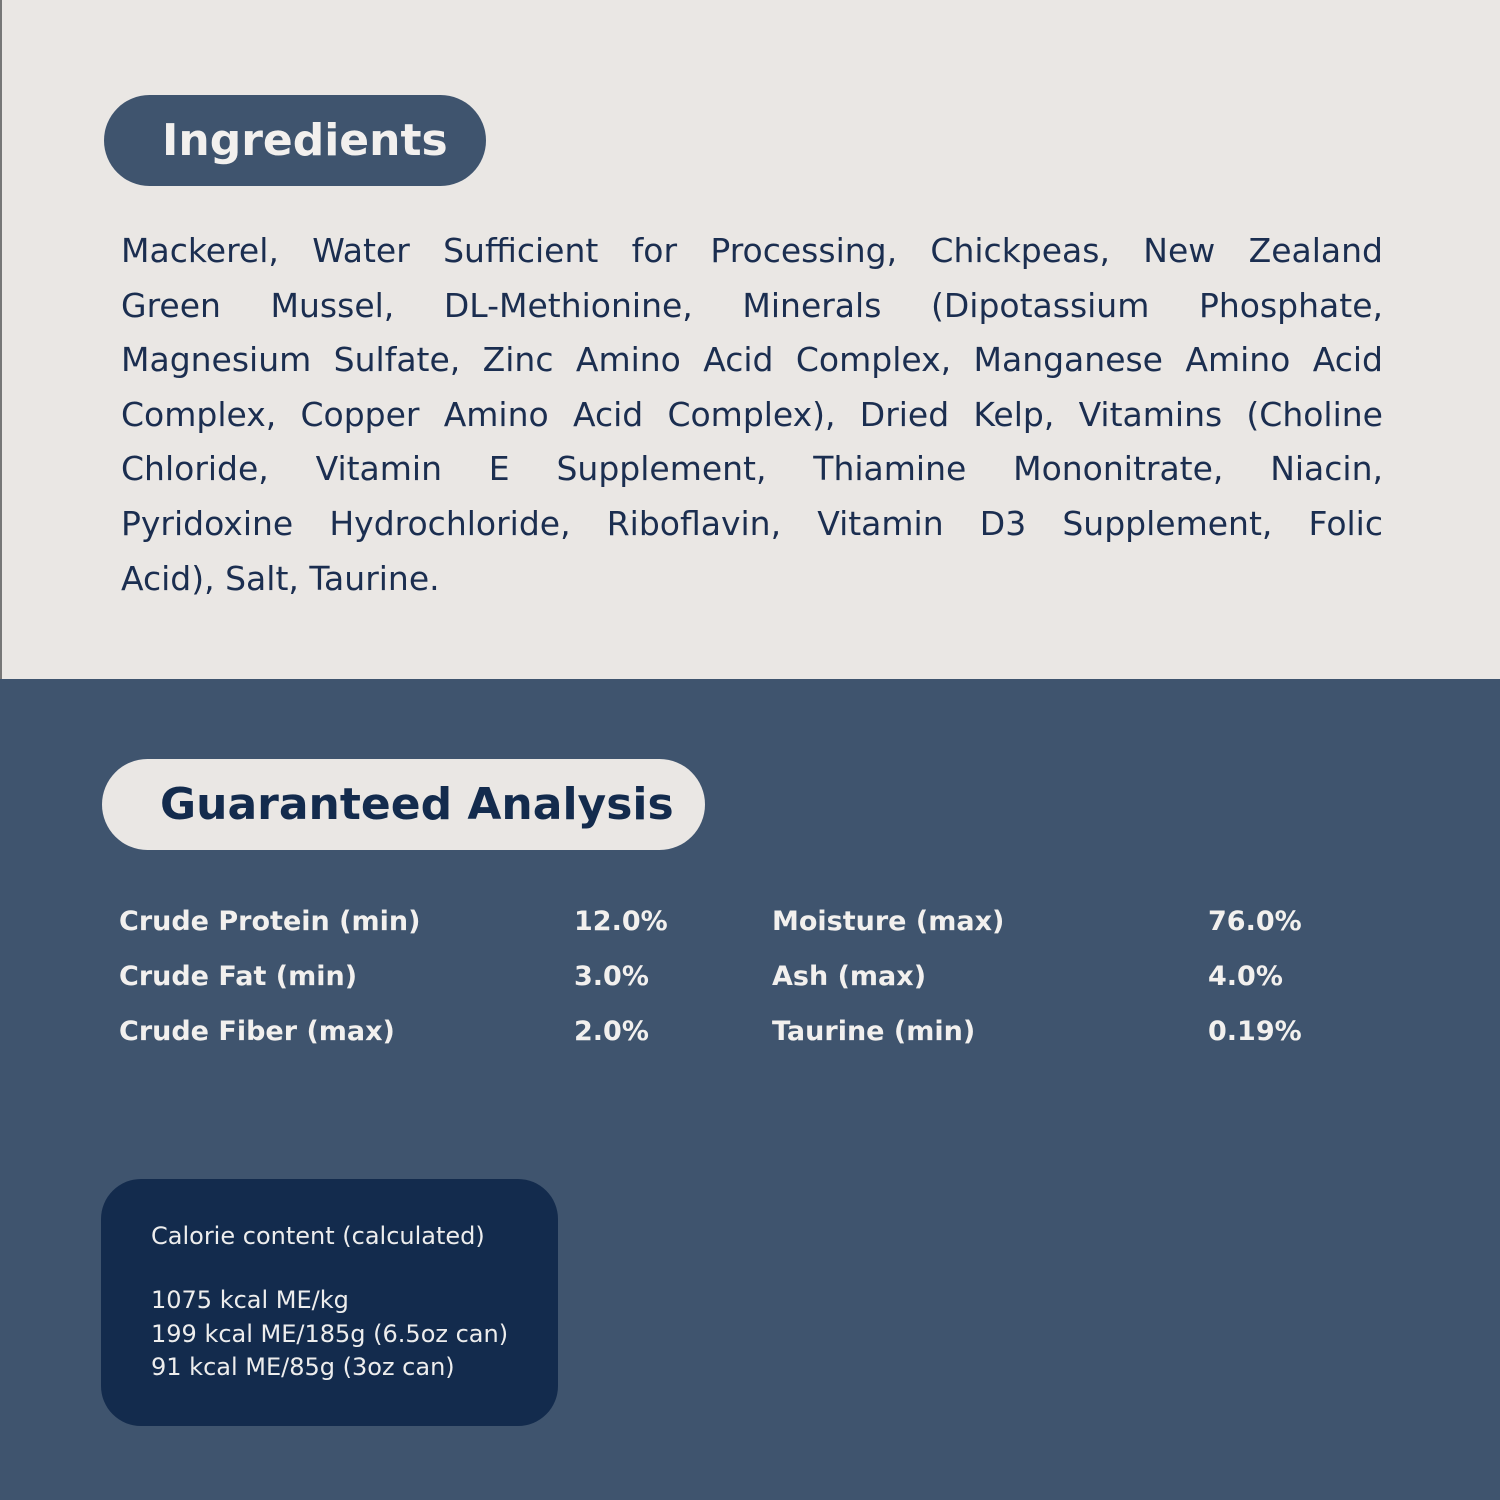 The image size is (1500, 1500). Describe the element at coordinates (403, 804) in the screenshot. I see `guaranteed-analysis-heading: Guaranteed Analysis` at that location.